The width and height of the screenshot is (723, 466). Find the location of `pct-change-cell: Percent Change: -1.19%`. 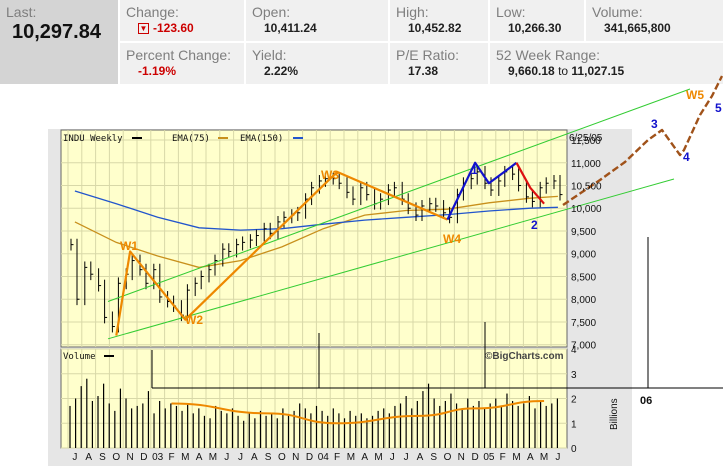

pct-change-cell: Percent Change: -1.19% is located at coordinates (182, 63).